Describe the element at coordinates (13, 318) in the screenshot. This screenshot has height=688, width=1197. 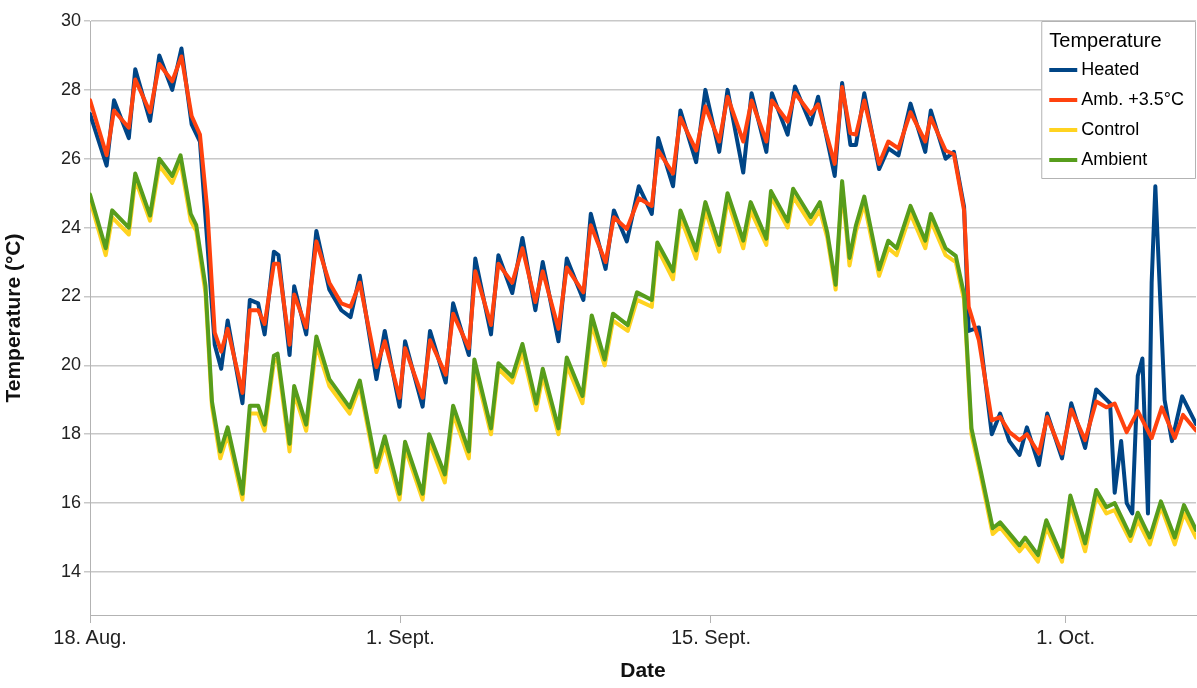
I see `y-axis-title: Temperature (°C)` at that location.